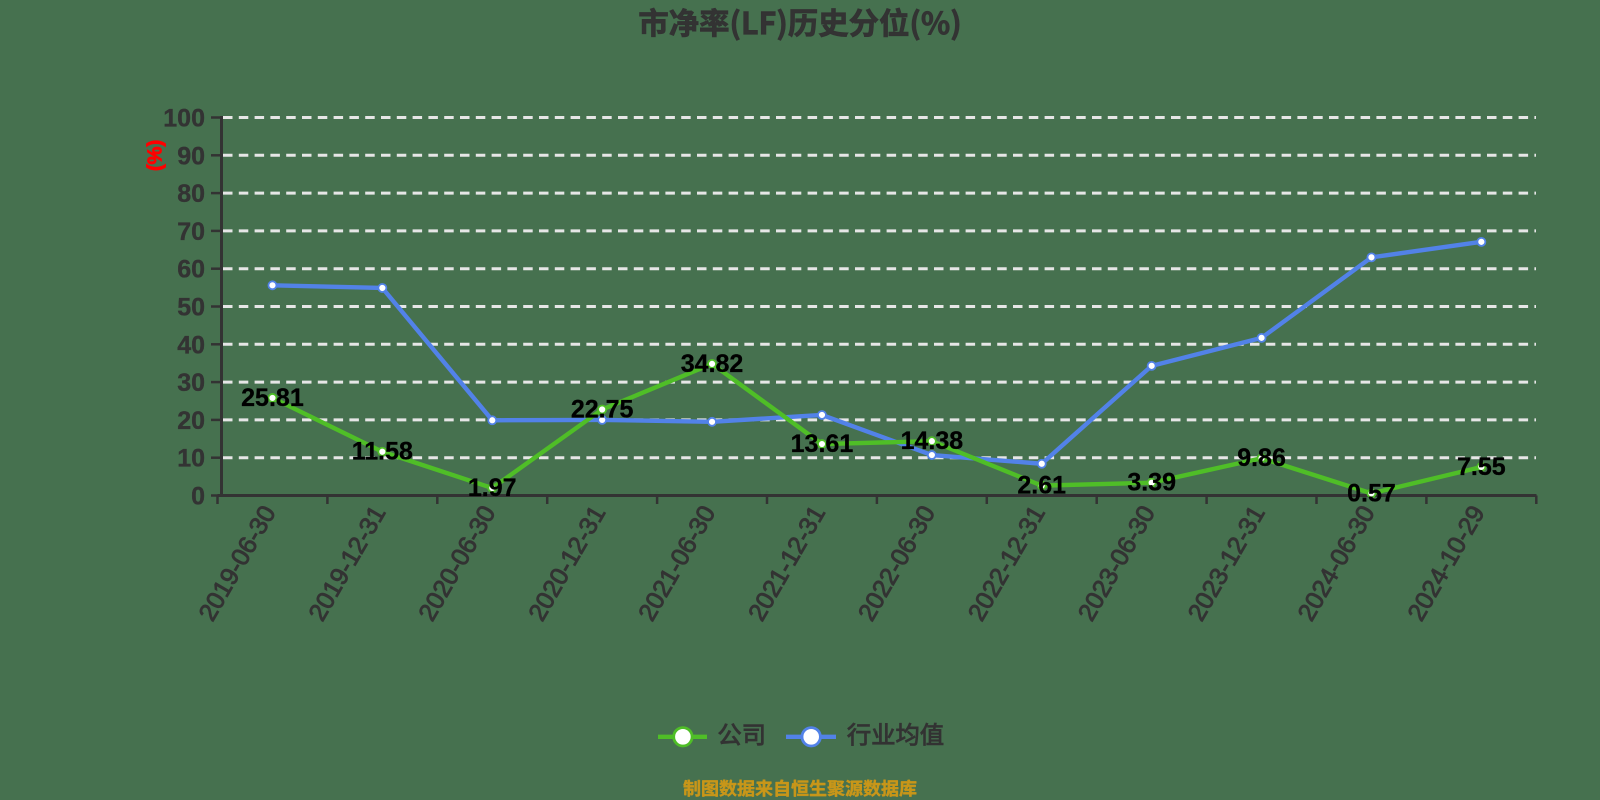 The height and width of the screenshot is (800, 1600). I want to click on svg-text: 70, so click(191, 232).